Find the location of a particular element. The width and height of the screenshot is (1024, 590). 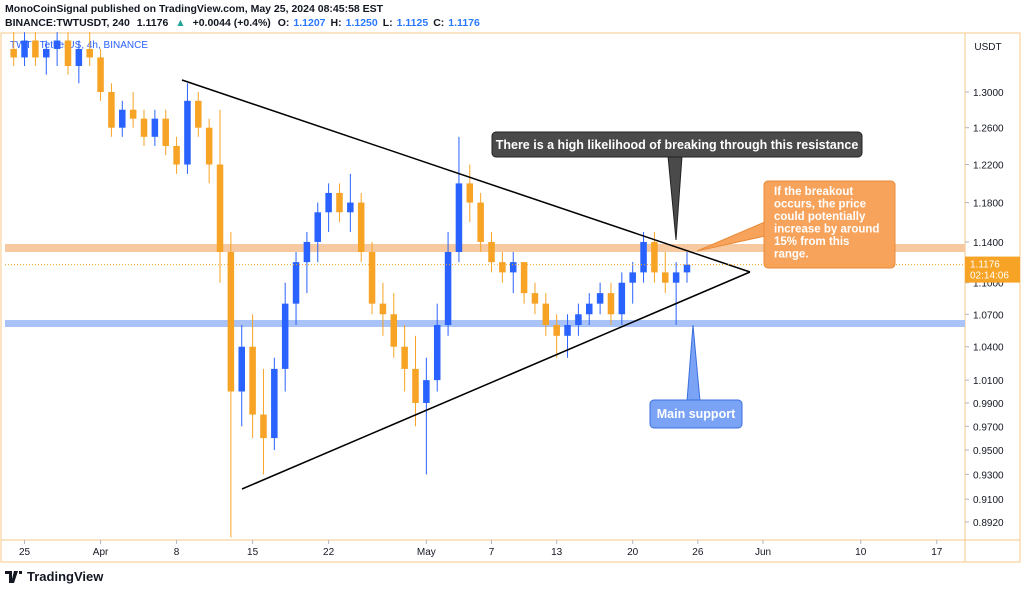

y-tick-label: 1.2600 is located at coordinates (988, 129).